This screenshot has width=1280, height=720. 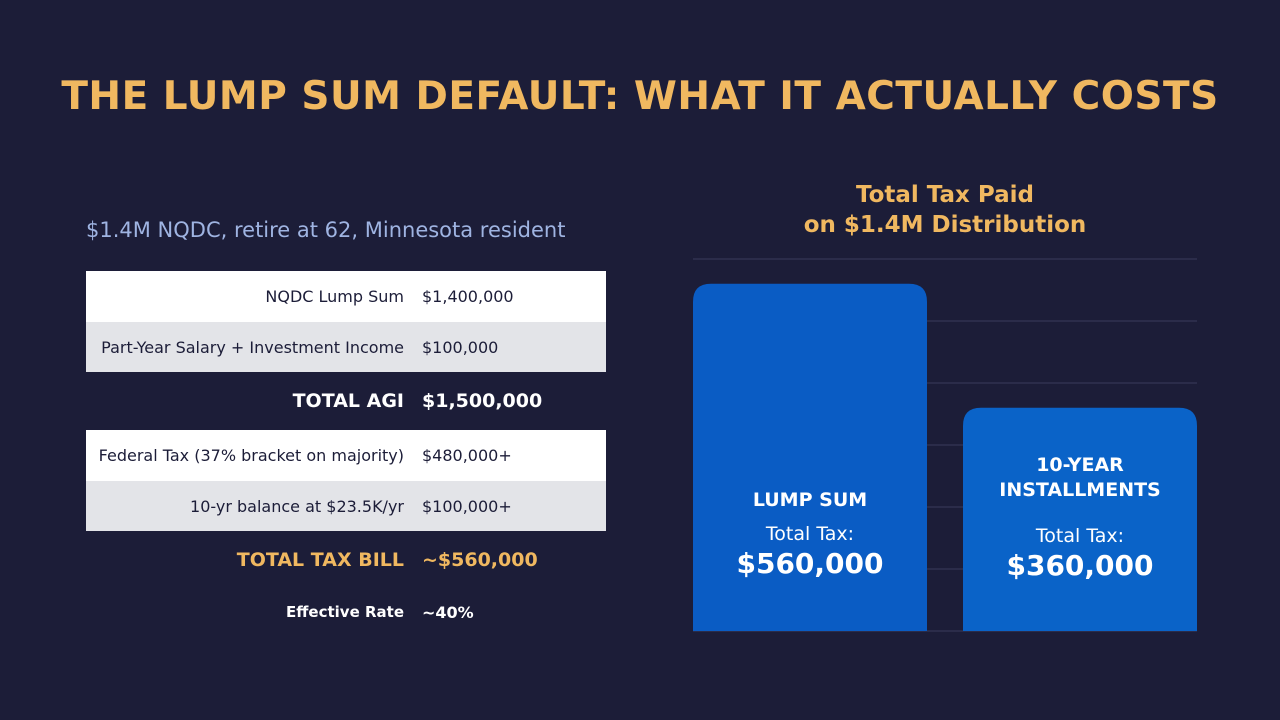 What do you see at coordinates (448, 612) in the screenshot?
I see `row-value: ~40%` at bounding box center [448, 612].